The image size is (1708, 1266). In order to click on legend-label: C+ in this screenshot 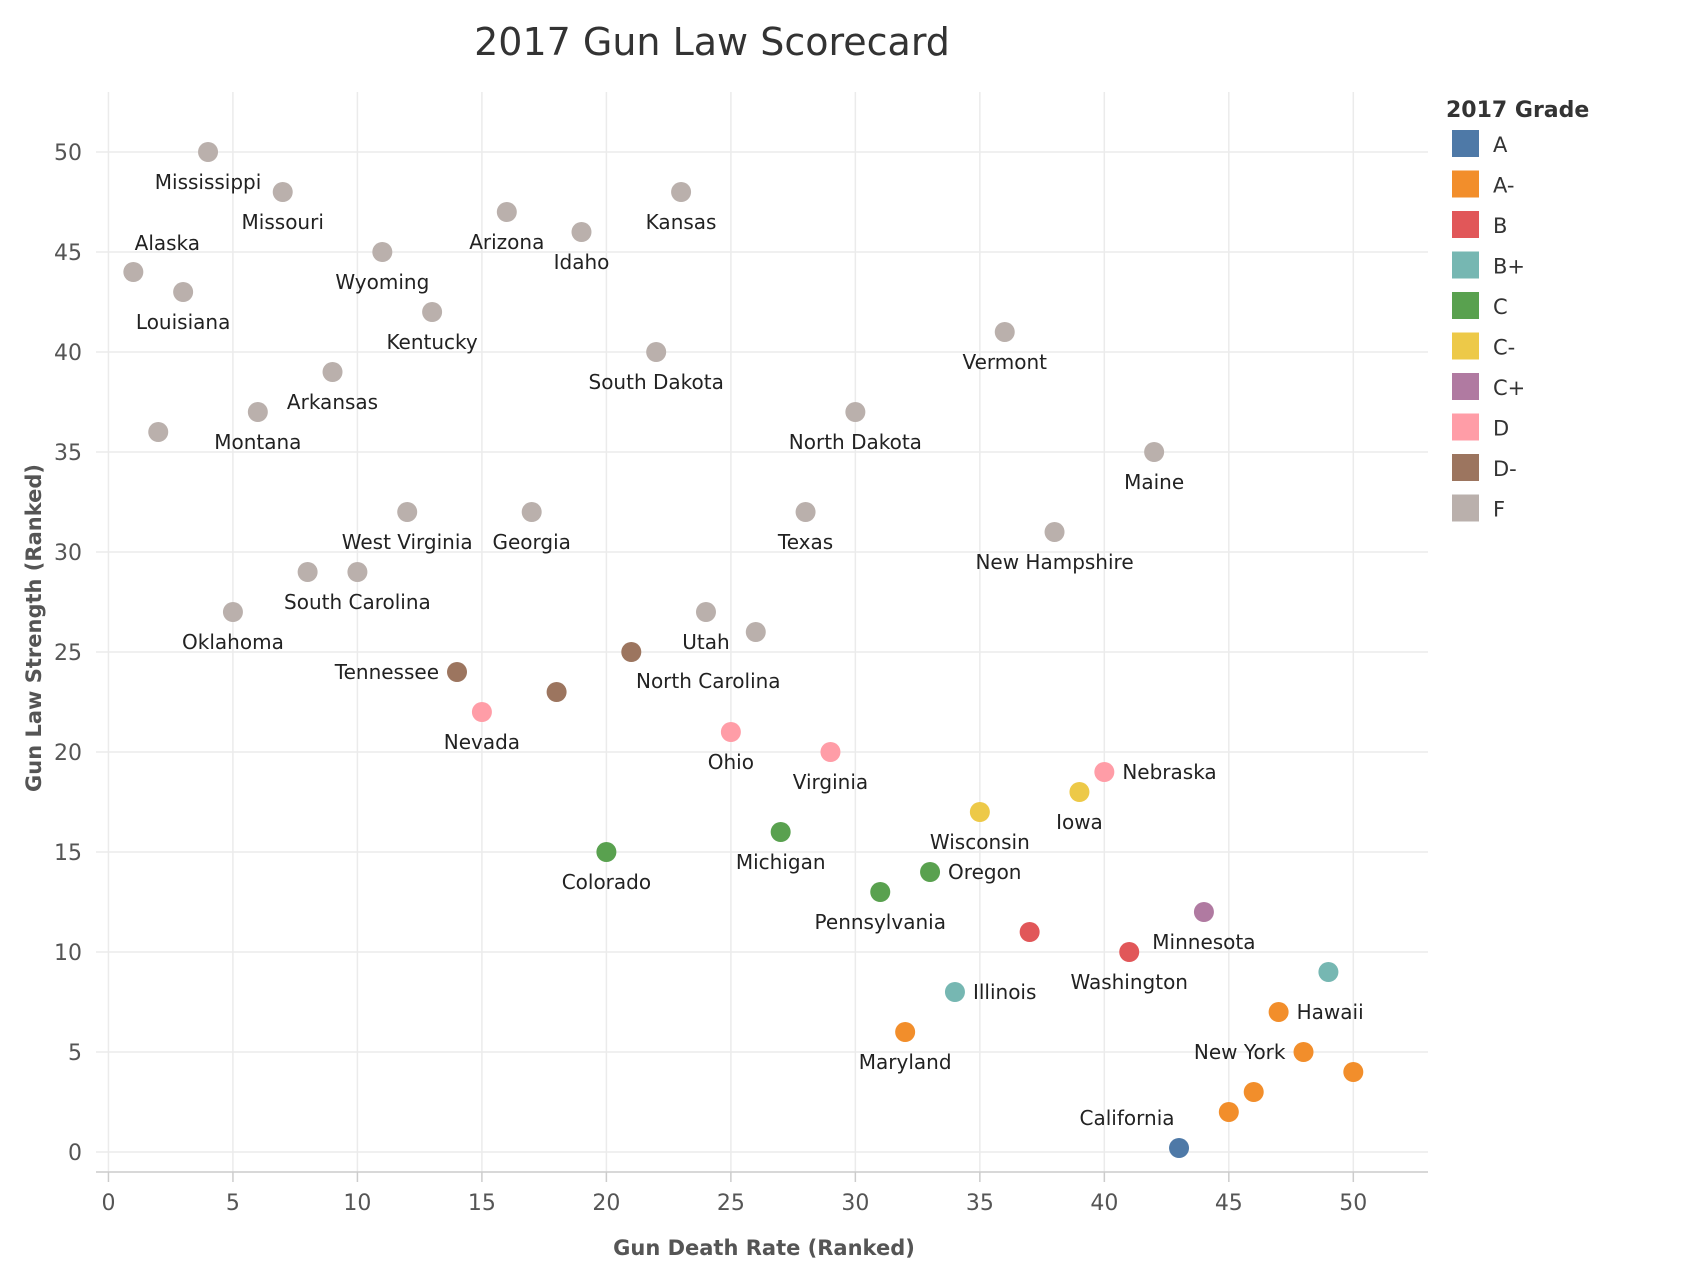, I will do `click(1509, 388)`.